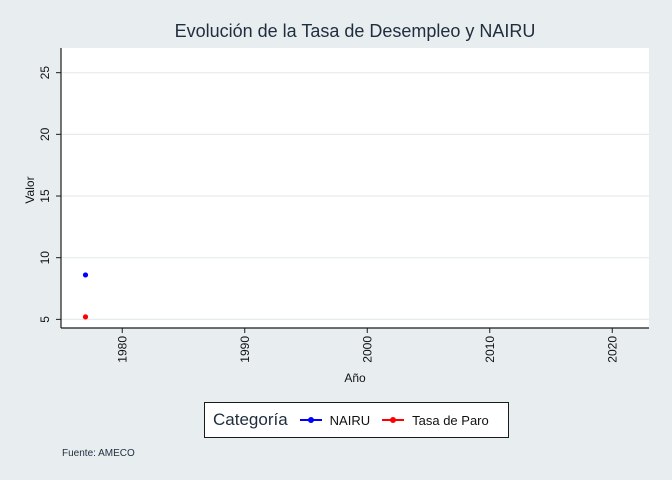 This screenshot has height=480, width=672. Describe the element at coordinates (612, 349) in the screenshot. I see `x-tick-label-2020: 2020` at that location.